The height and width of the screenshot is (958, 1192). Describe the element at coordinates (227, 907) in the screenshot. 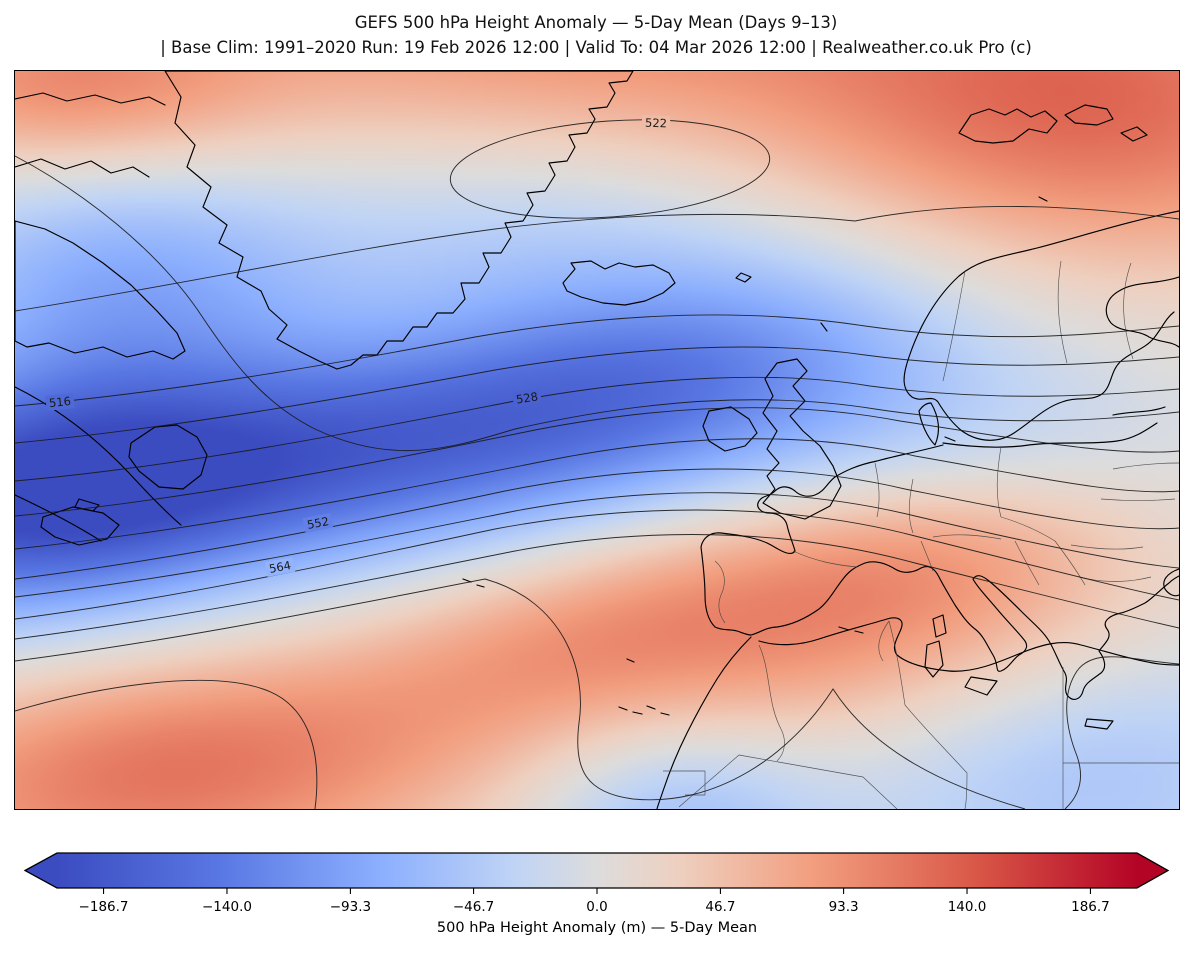

I see `colorbar-tick-label: −140.0` at that location.